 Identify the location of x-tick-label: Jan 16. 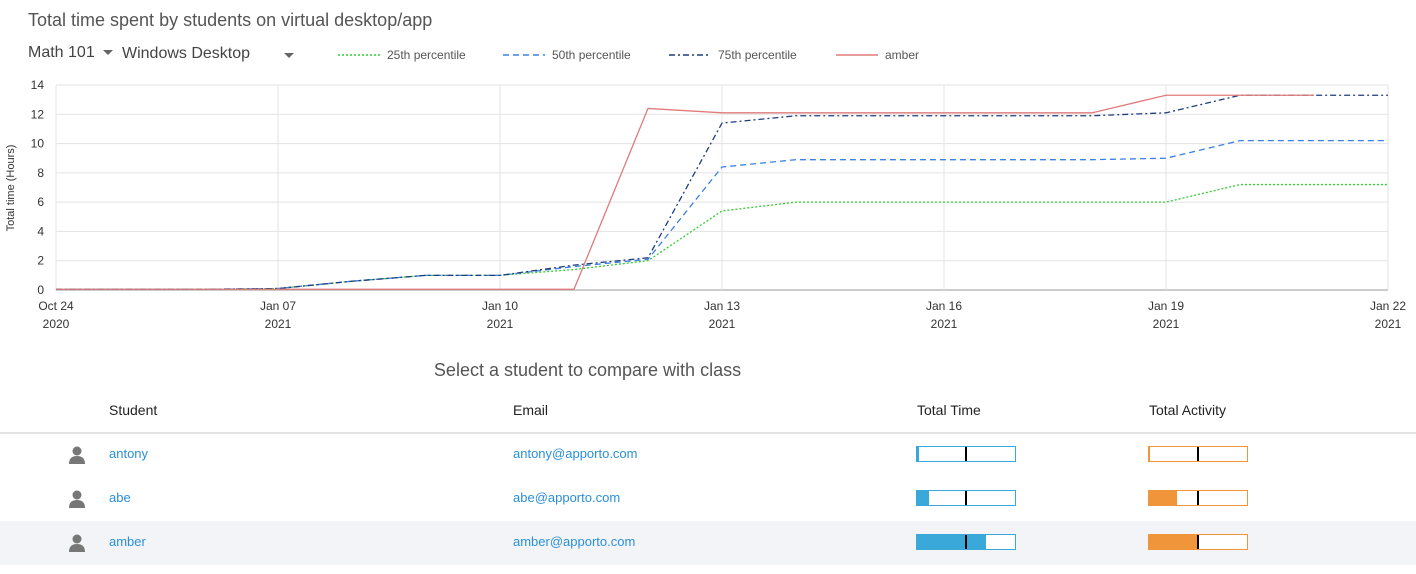
(944, 306).